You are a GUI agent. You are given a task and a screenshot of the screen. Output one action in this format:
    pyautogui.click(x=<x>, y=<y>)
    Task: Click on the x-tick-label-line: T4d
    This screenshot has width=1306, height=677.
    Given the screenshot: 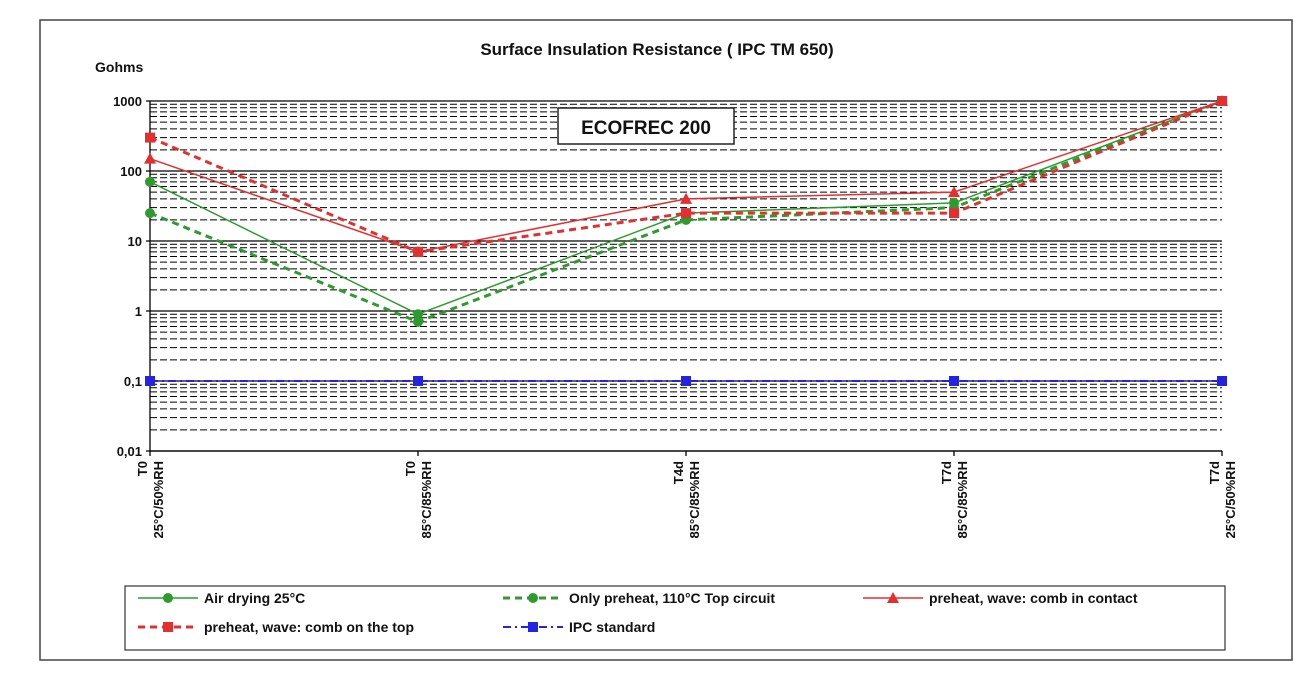 What is the action you would take?
    pyautogui.click(x=678, y=472)
    